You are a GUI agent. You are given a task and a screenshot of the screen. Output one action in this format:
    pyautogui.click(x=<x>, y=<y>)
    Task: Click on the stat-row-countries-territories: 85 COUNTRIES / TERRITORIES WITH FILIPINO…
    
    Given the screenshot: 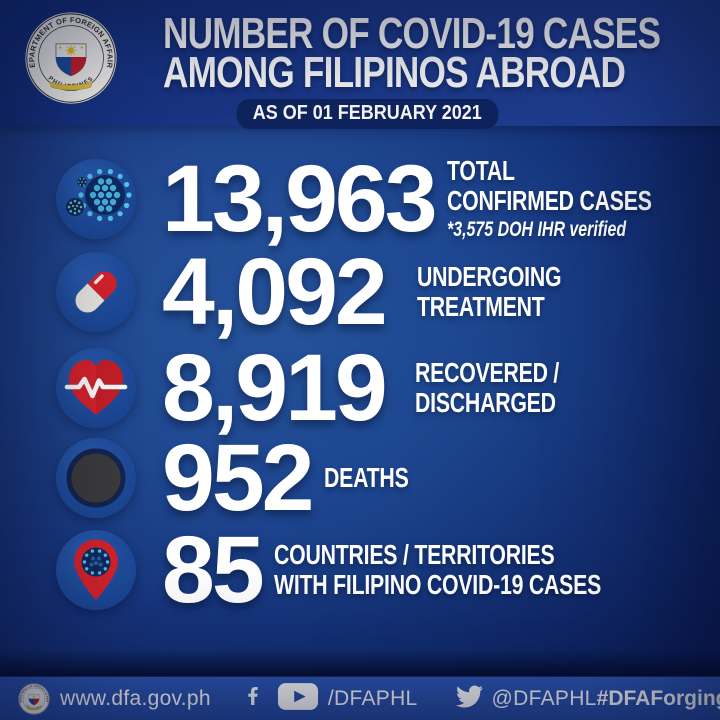 What is the action you would take?
    pyautogui.click(x=380, y=570)
    